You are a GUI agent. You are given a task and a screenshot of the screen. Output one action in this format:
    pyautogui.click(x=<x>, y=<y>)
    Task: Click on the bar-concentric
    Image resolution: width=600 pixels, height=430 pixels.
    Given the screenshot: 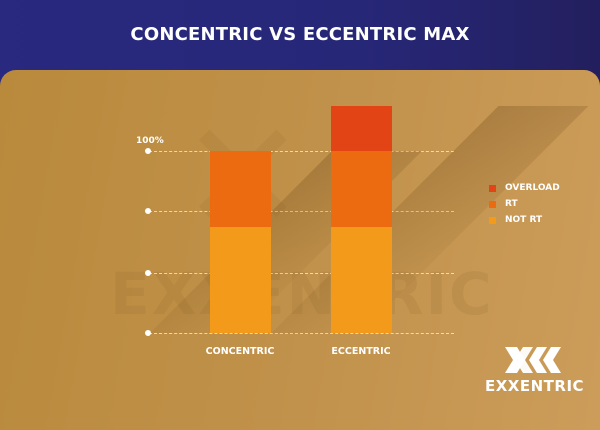 What is the action you would take?
    pyautogui.click(x=240, y=242)
    